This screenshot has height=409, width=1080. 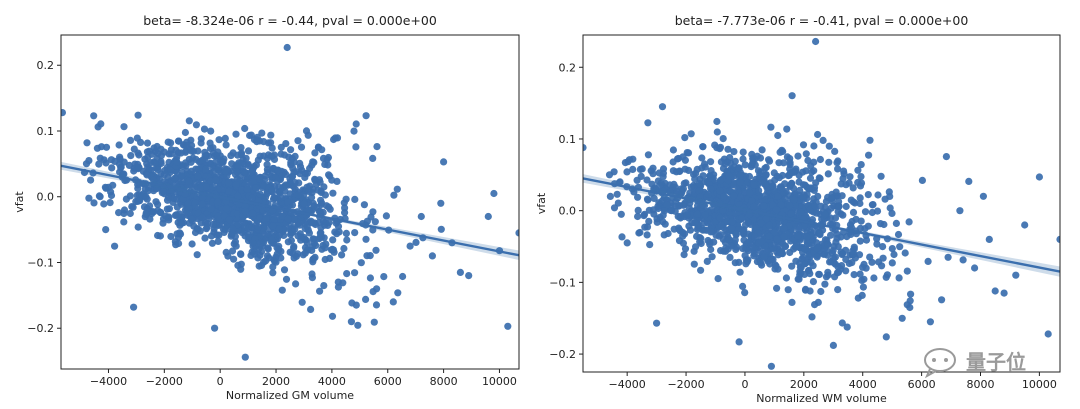 I want to click on x-tick-label: 2000, so click(x=804, y=384).